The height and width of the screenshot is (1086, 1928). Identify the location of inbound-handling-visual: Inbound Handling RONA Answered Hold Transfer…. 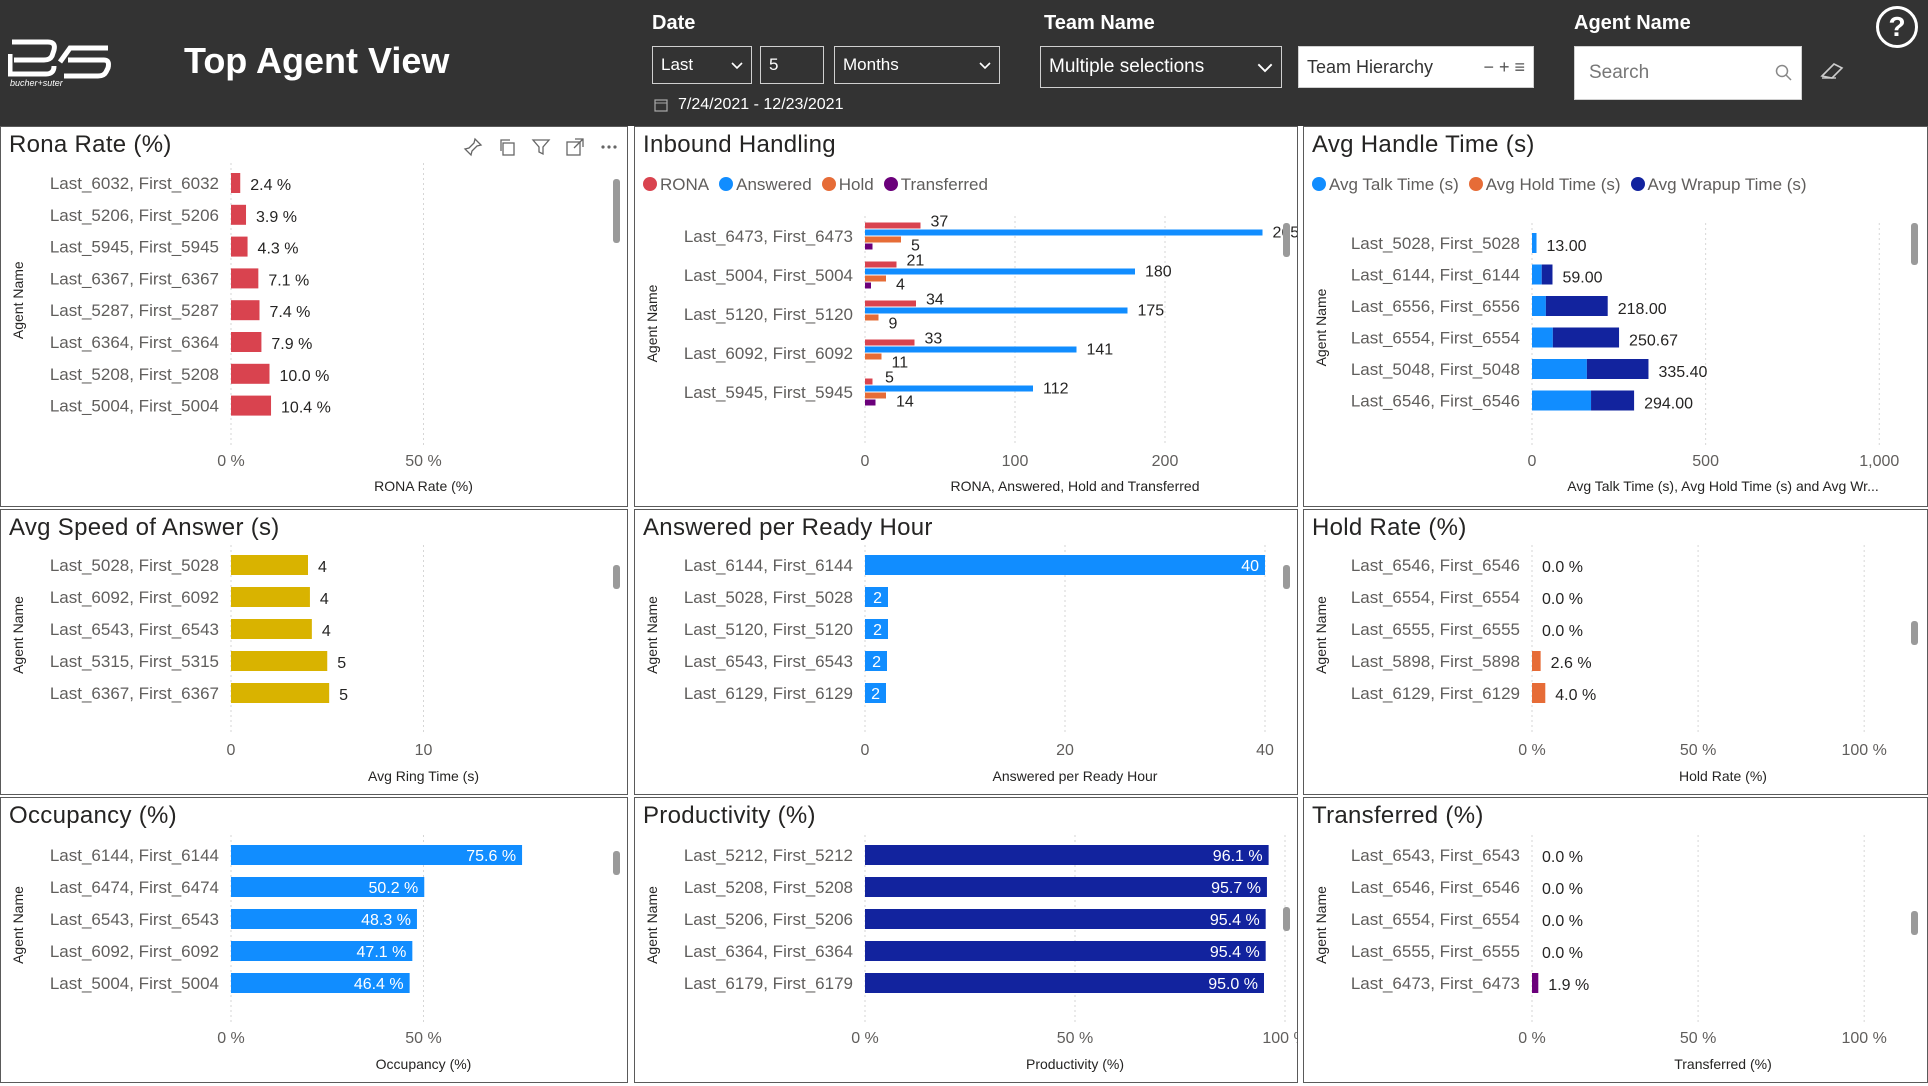
(966, 316).